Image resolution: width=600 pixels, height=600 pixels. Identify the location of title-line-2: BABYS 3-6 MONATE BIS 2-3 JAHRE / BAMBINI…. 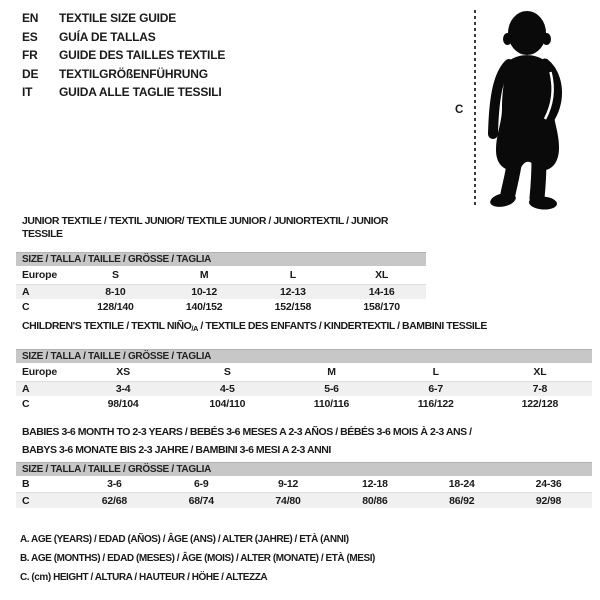
(176, 450).